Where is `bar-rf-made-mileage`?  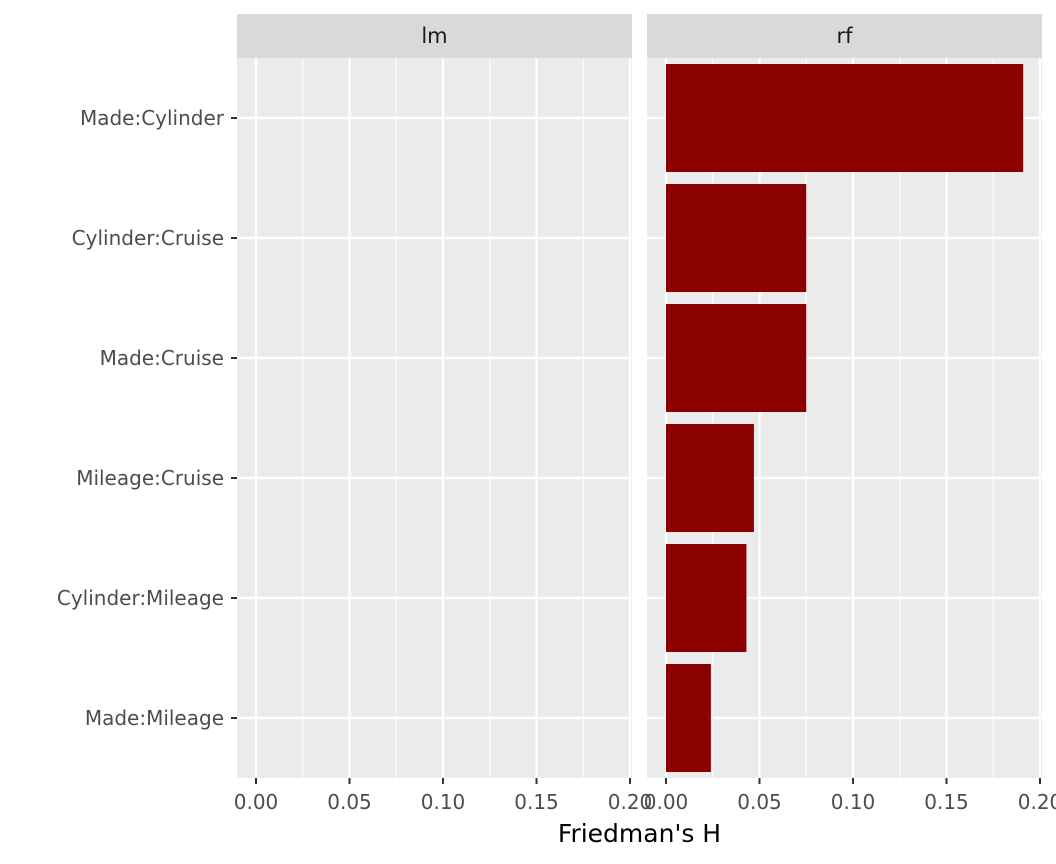 bar-rf-made-mileage is located at coordinates (688, 718).